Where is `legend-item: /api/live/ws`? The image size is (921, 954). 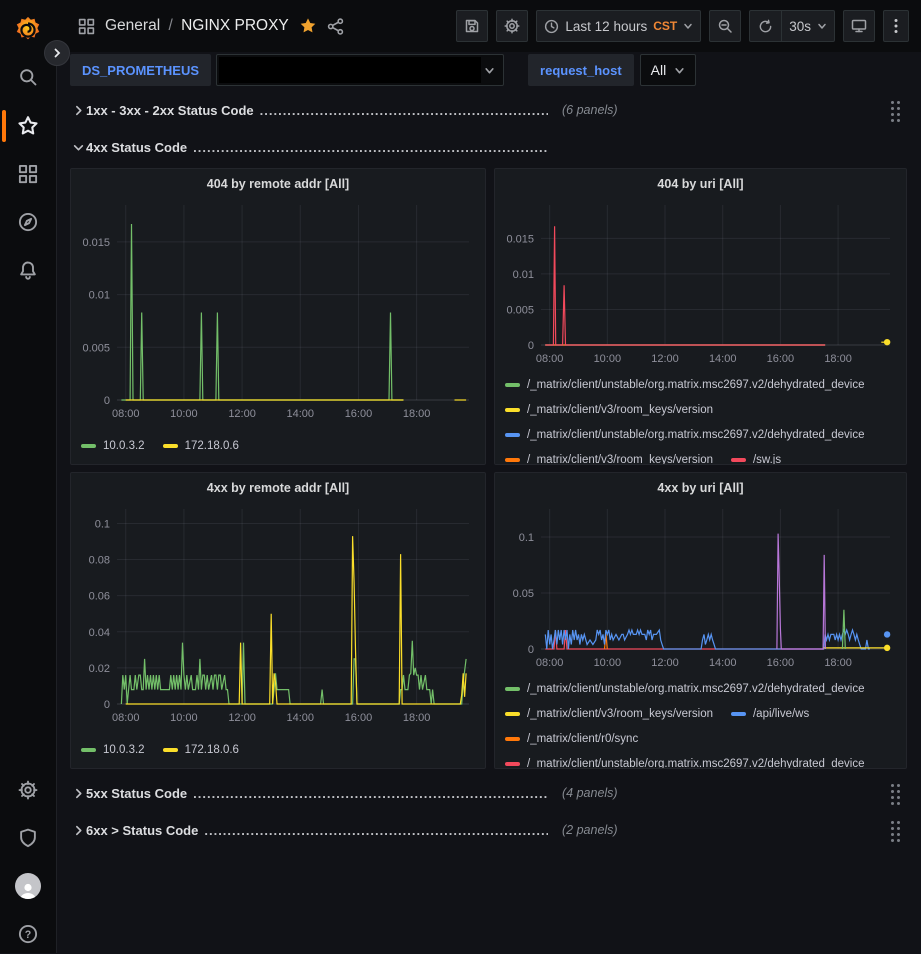
legend-item: /api/live/ws is located at coordinates (770, 714).